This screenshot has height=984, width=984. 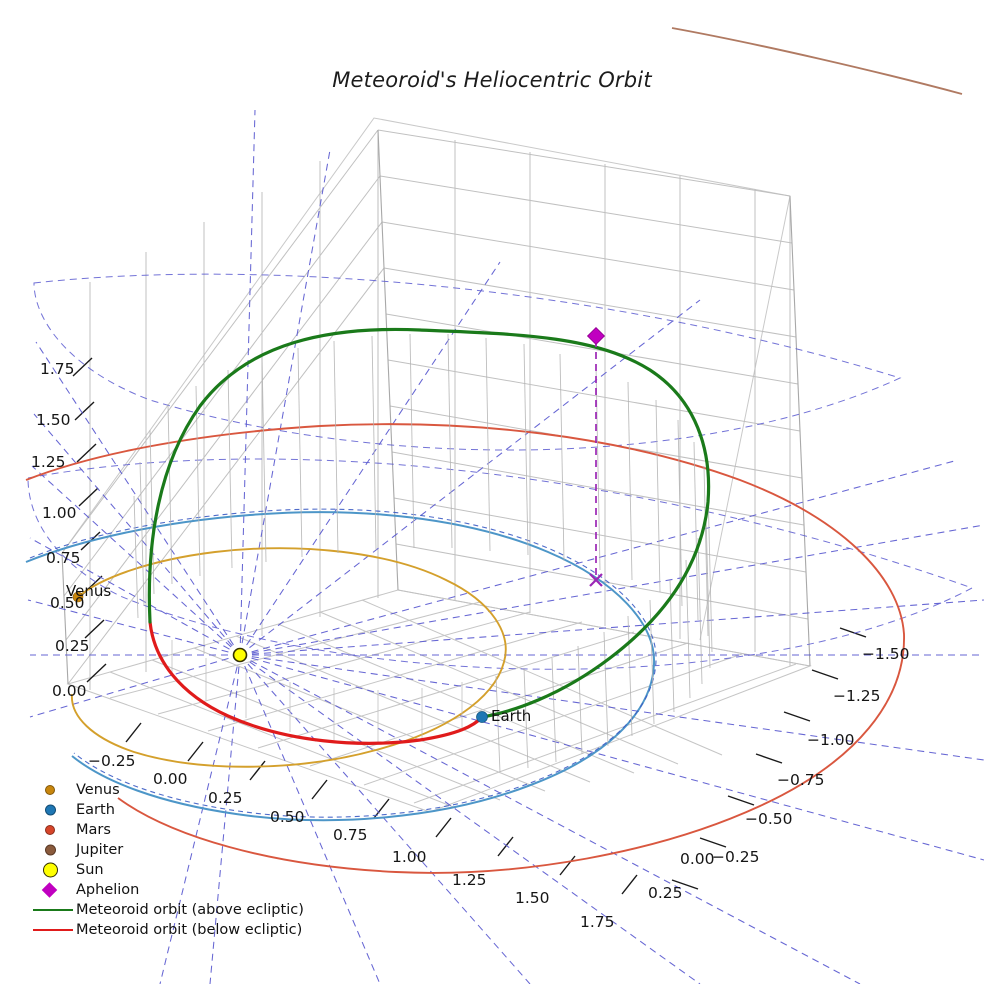 I want to click on legend-item-label: Aphelion, so click(x=108, y=890).